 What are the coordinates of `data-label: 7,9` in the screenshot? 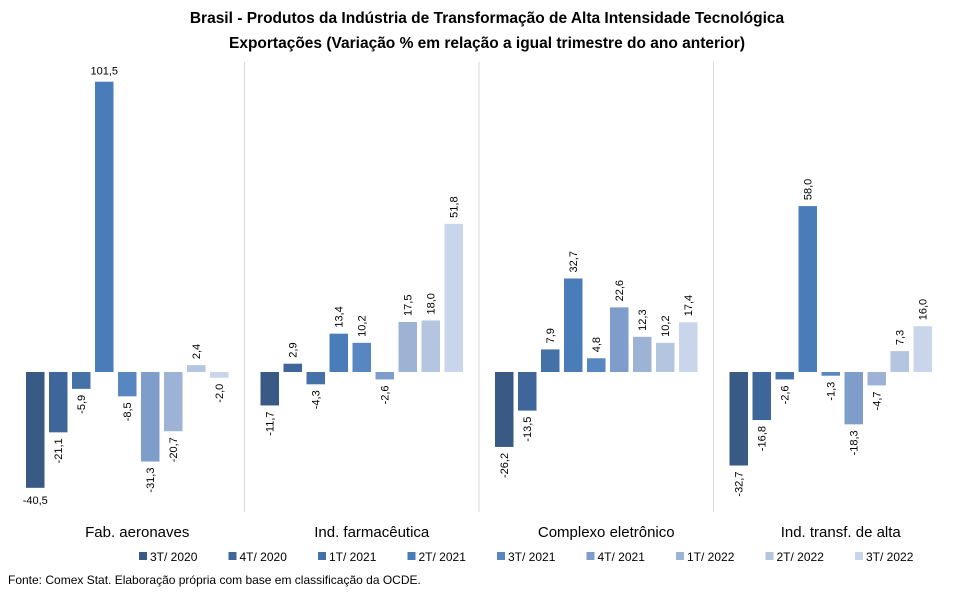 It's located at (551, 335).